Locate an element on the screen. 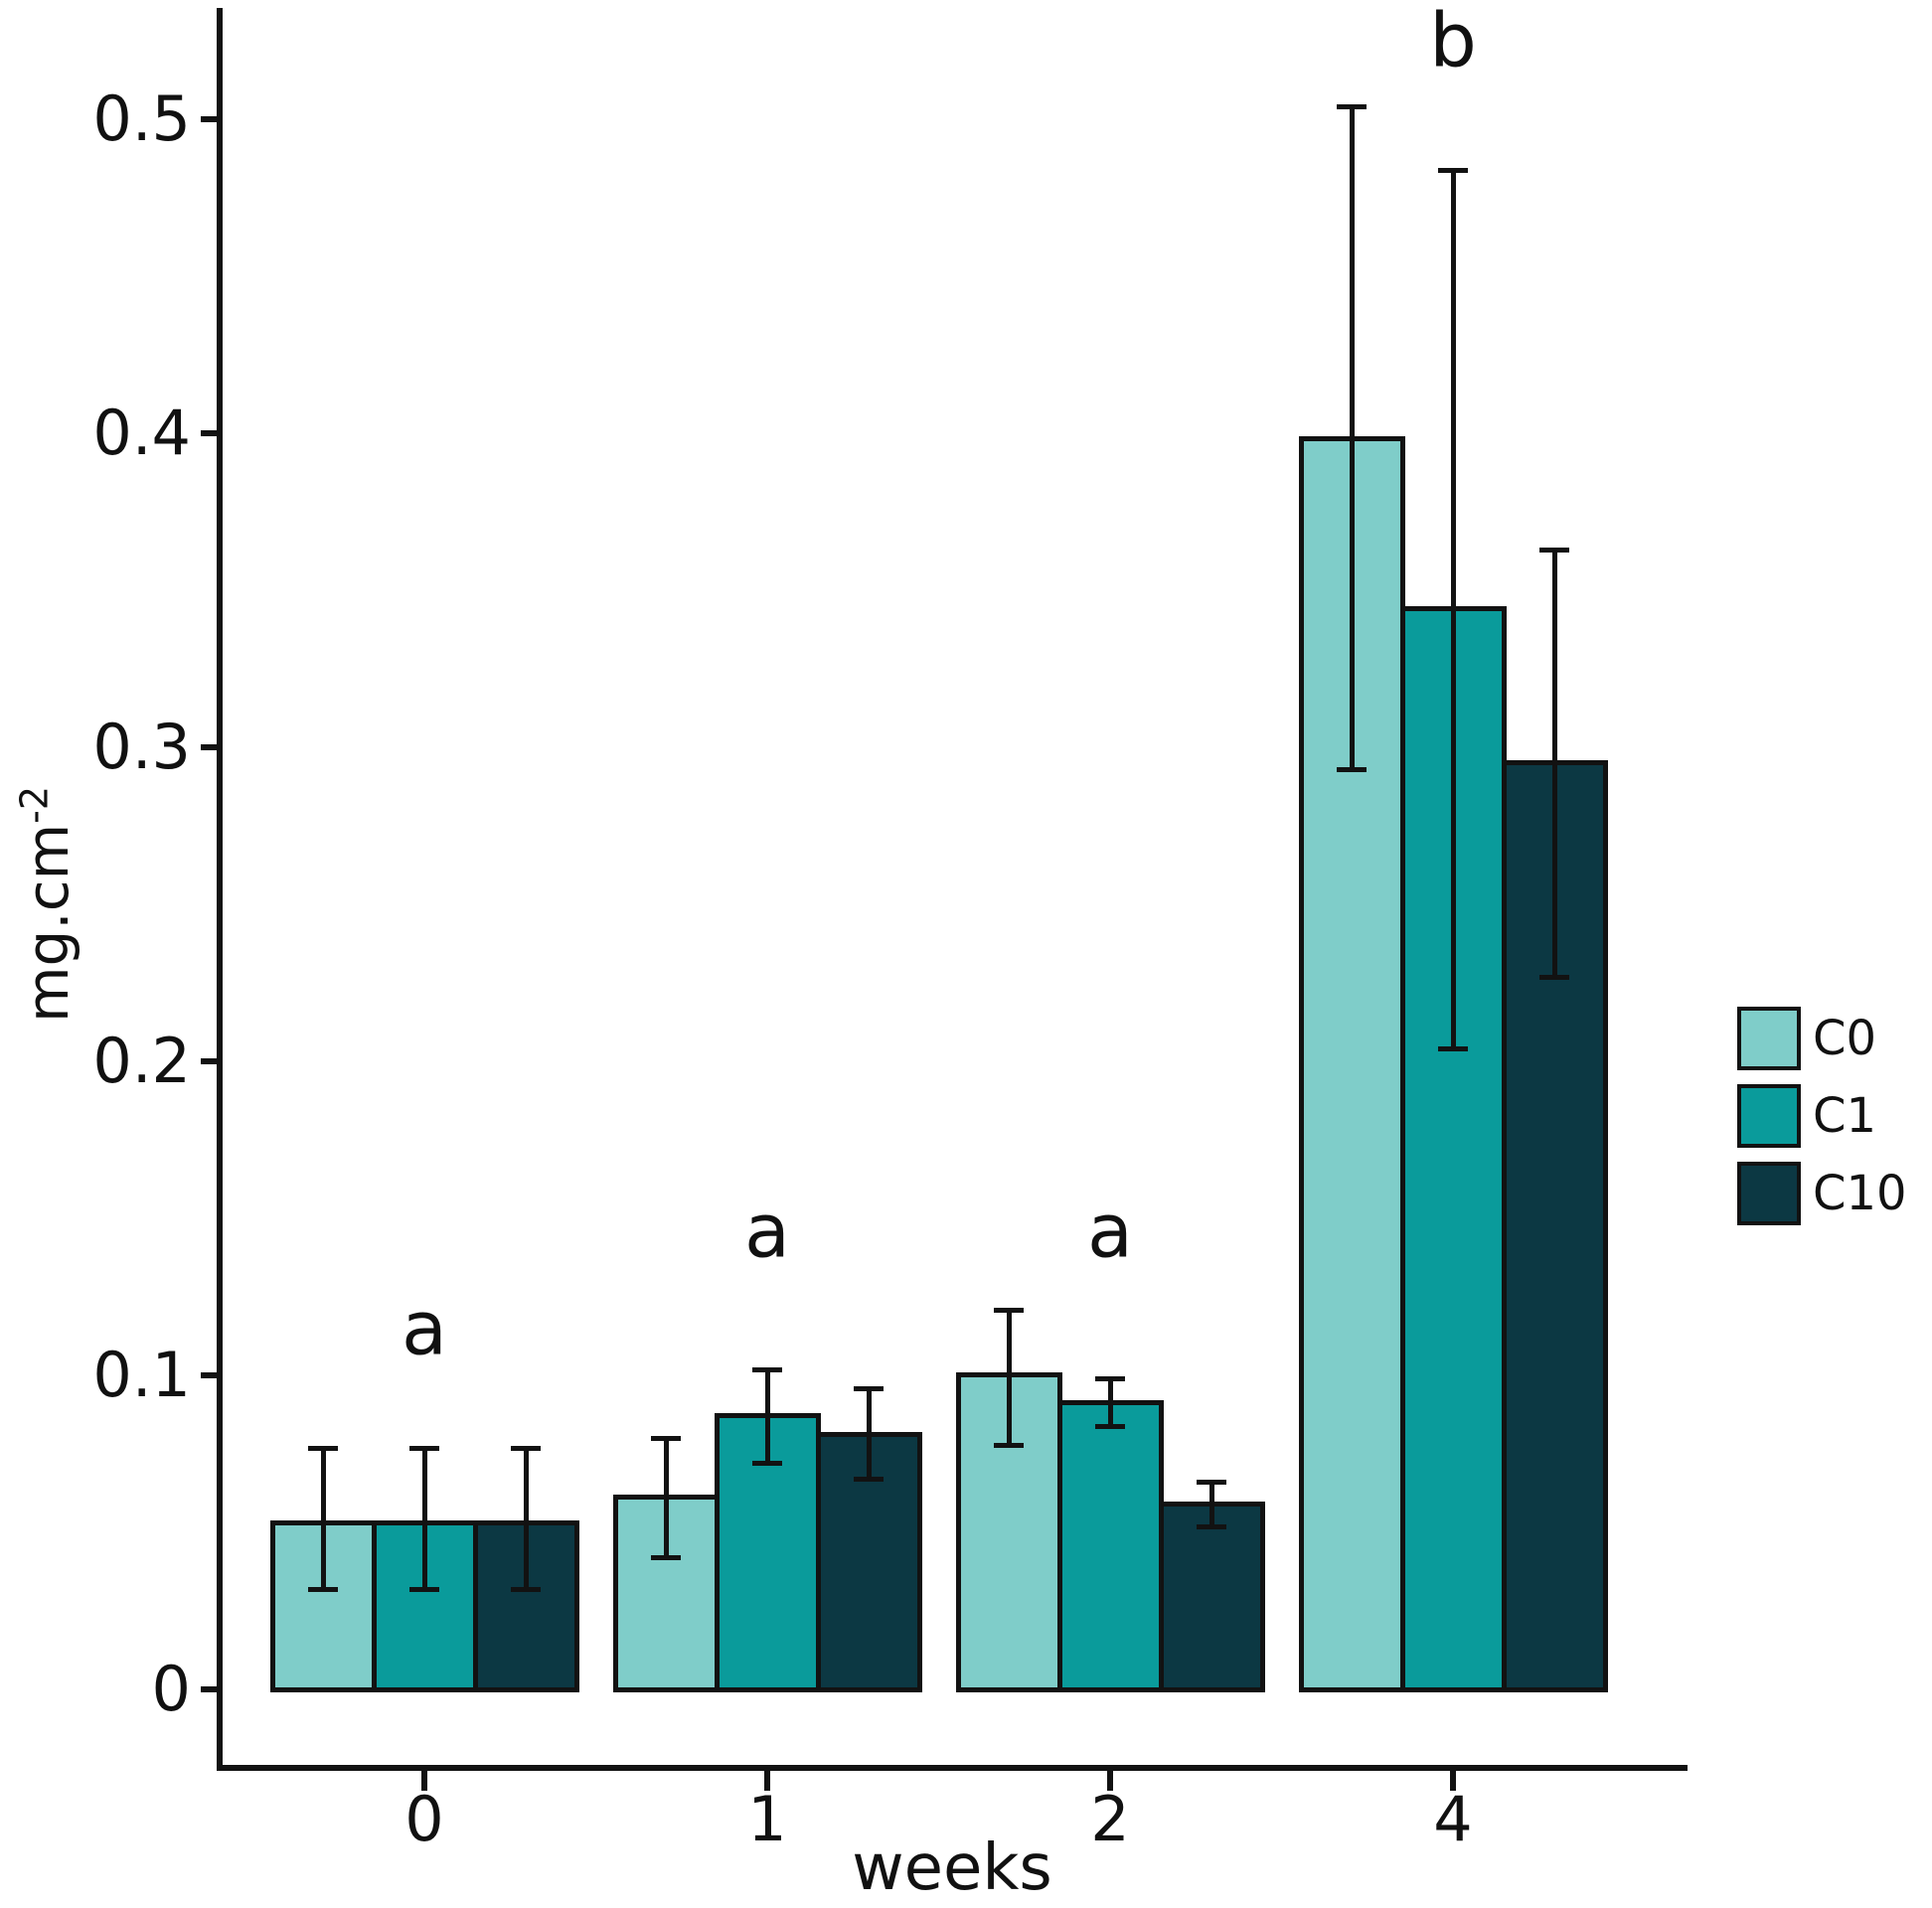 The height and width of the screenshot is (1908, 1932). y-axis-title-exponent: -2 is located at coordinates (34, 804).